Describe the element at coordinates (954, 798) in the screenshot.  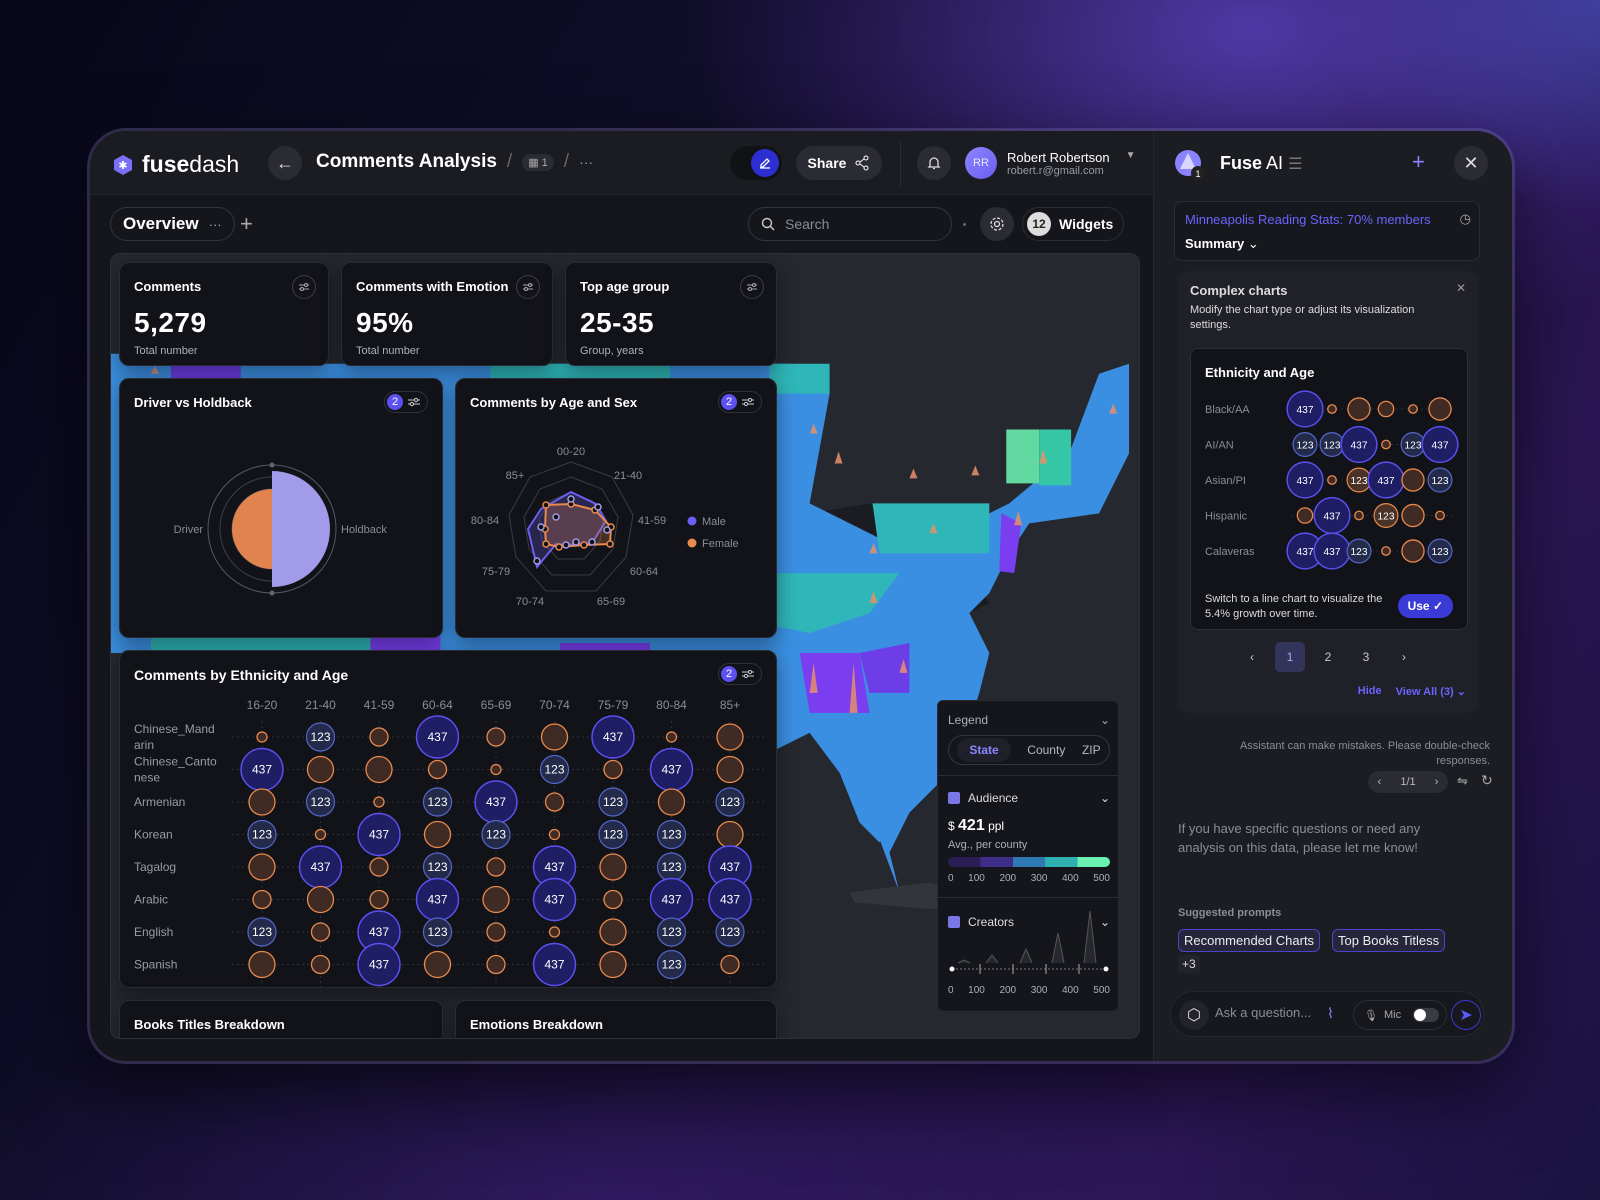
I see `audience-checkbox` at that location.